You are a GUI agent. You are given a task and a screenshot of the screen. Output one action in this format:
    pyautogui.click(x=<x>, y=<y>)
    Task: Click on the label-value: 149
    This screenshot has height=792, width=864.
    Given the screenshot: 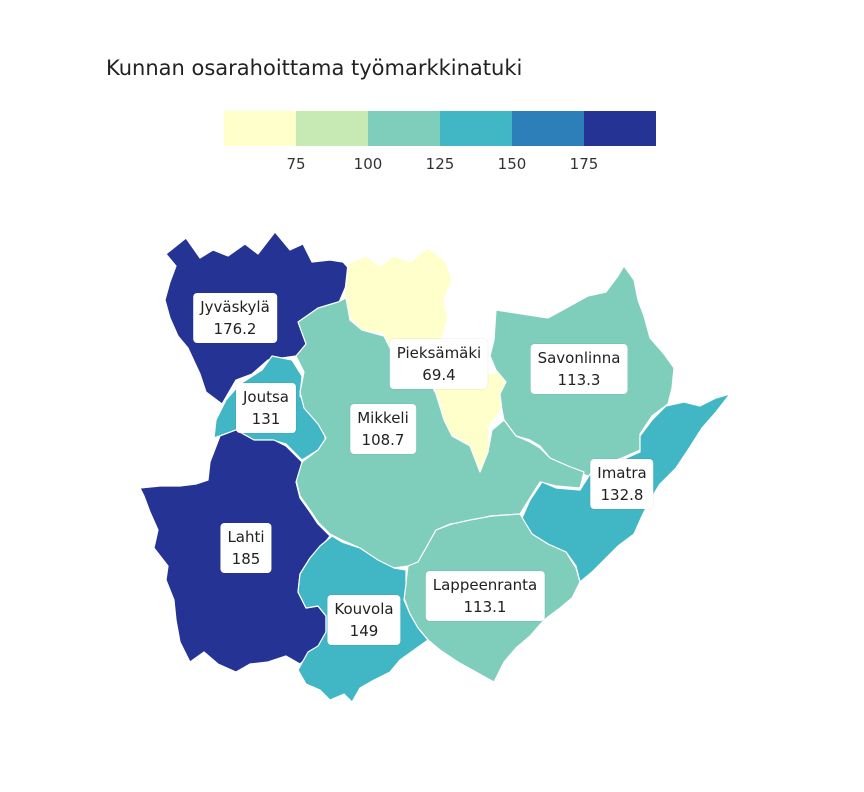 What is the action you would take?
    pyautogui.click(x=364, y=631)
    